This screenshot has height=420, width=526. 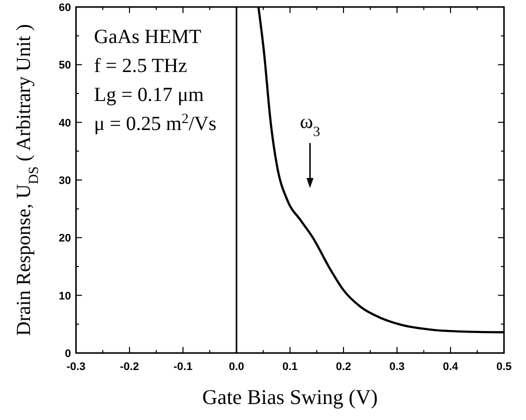 What do you see at coordinates (64, 181) in the screenshot?
I see `y-tick-label: 30` at bounding box center [64, 181].